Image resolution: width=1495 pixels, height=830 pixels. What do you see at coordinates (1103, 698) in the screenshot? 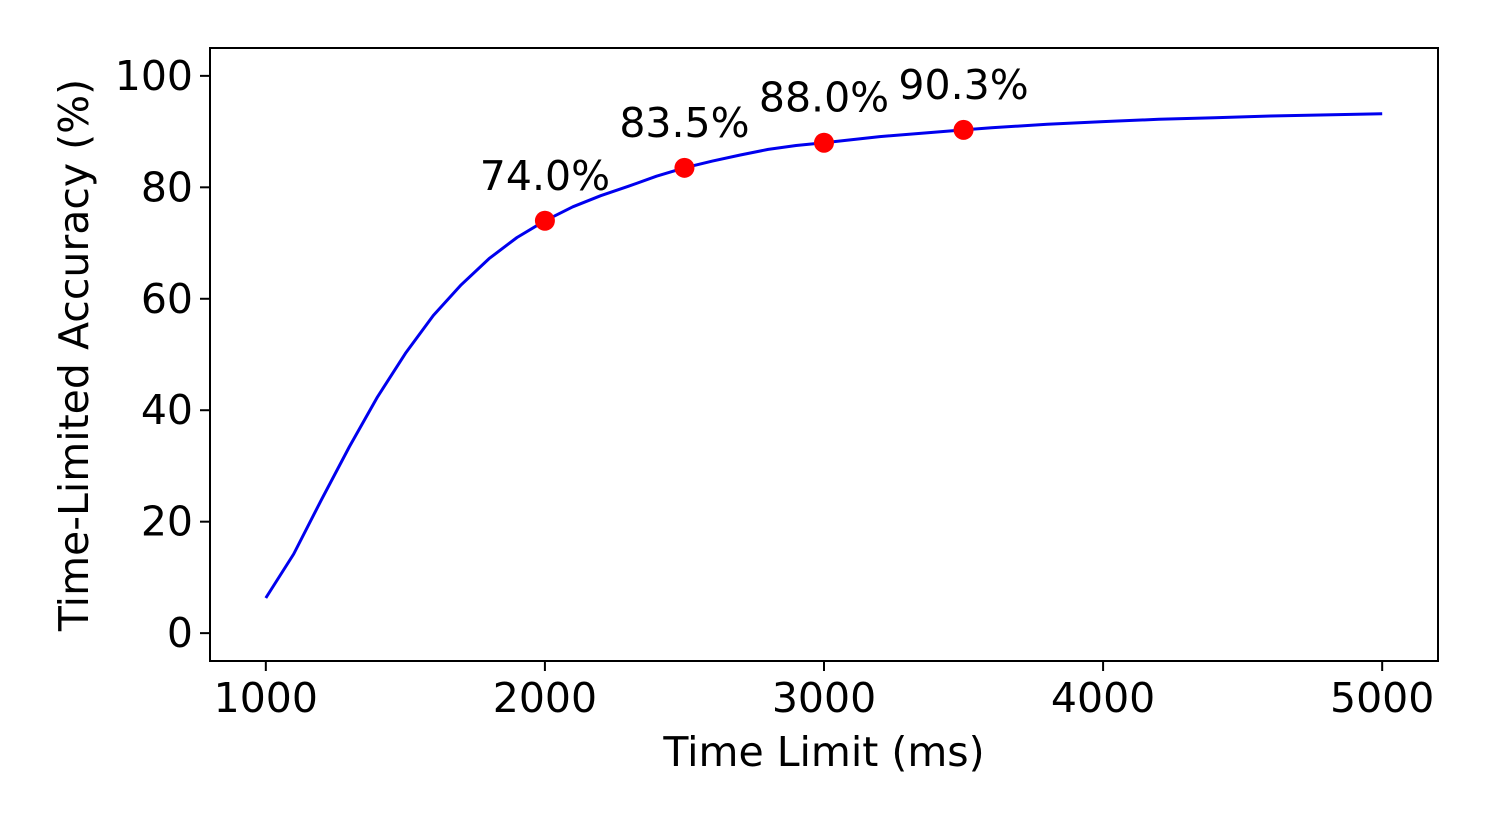
I see `x-tick-label: 4000` at bounding box center [1103, 698].